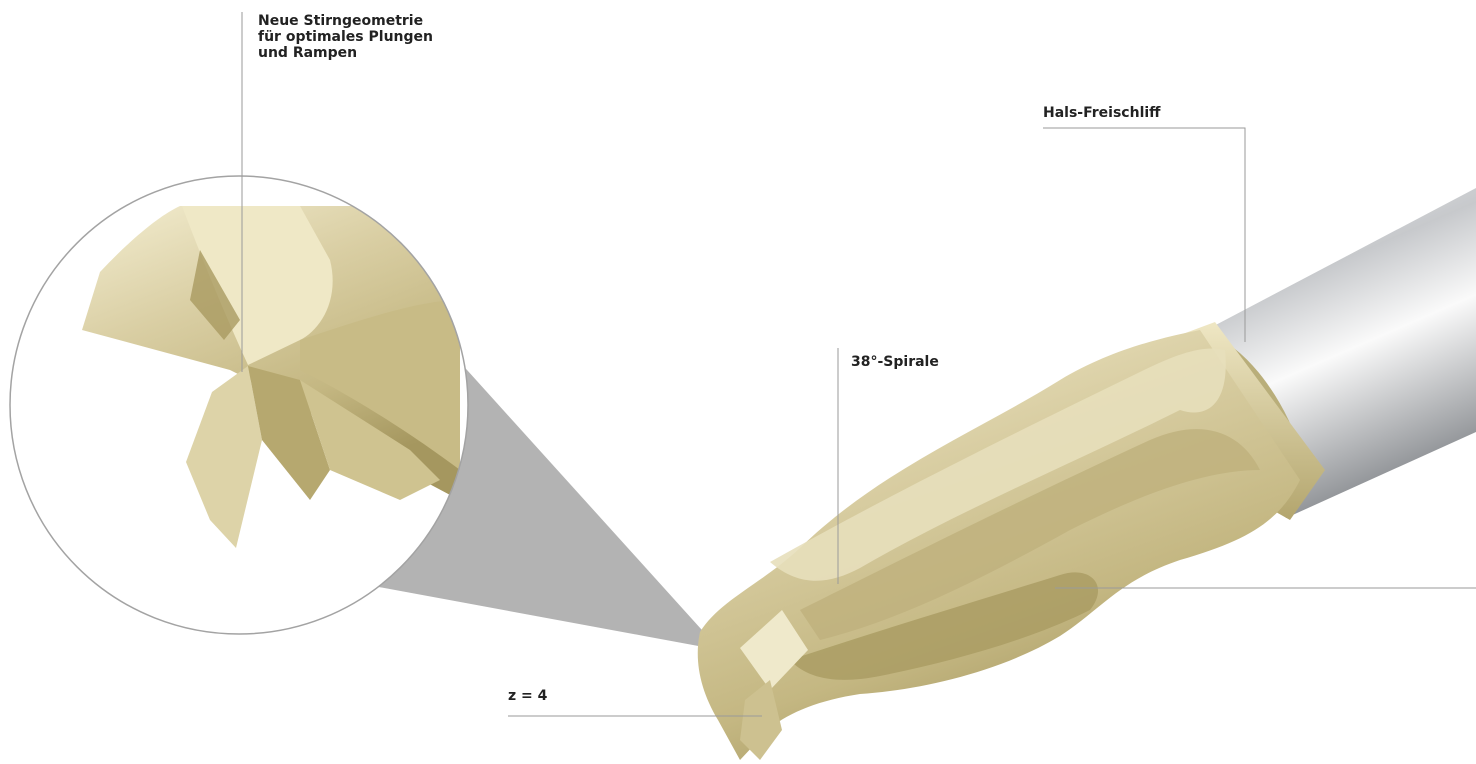 The height and width of the screenshot is (764, 1476). What do you see at coordinates (341, 21) in the screenshot?
I see `callout-end-geometry-line1: Neue Stirngeometrie` at bounding box center [341, 21].